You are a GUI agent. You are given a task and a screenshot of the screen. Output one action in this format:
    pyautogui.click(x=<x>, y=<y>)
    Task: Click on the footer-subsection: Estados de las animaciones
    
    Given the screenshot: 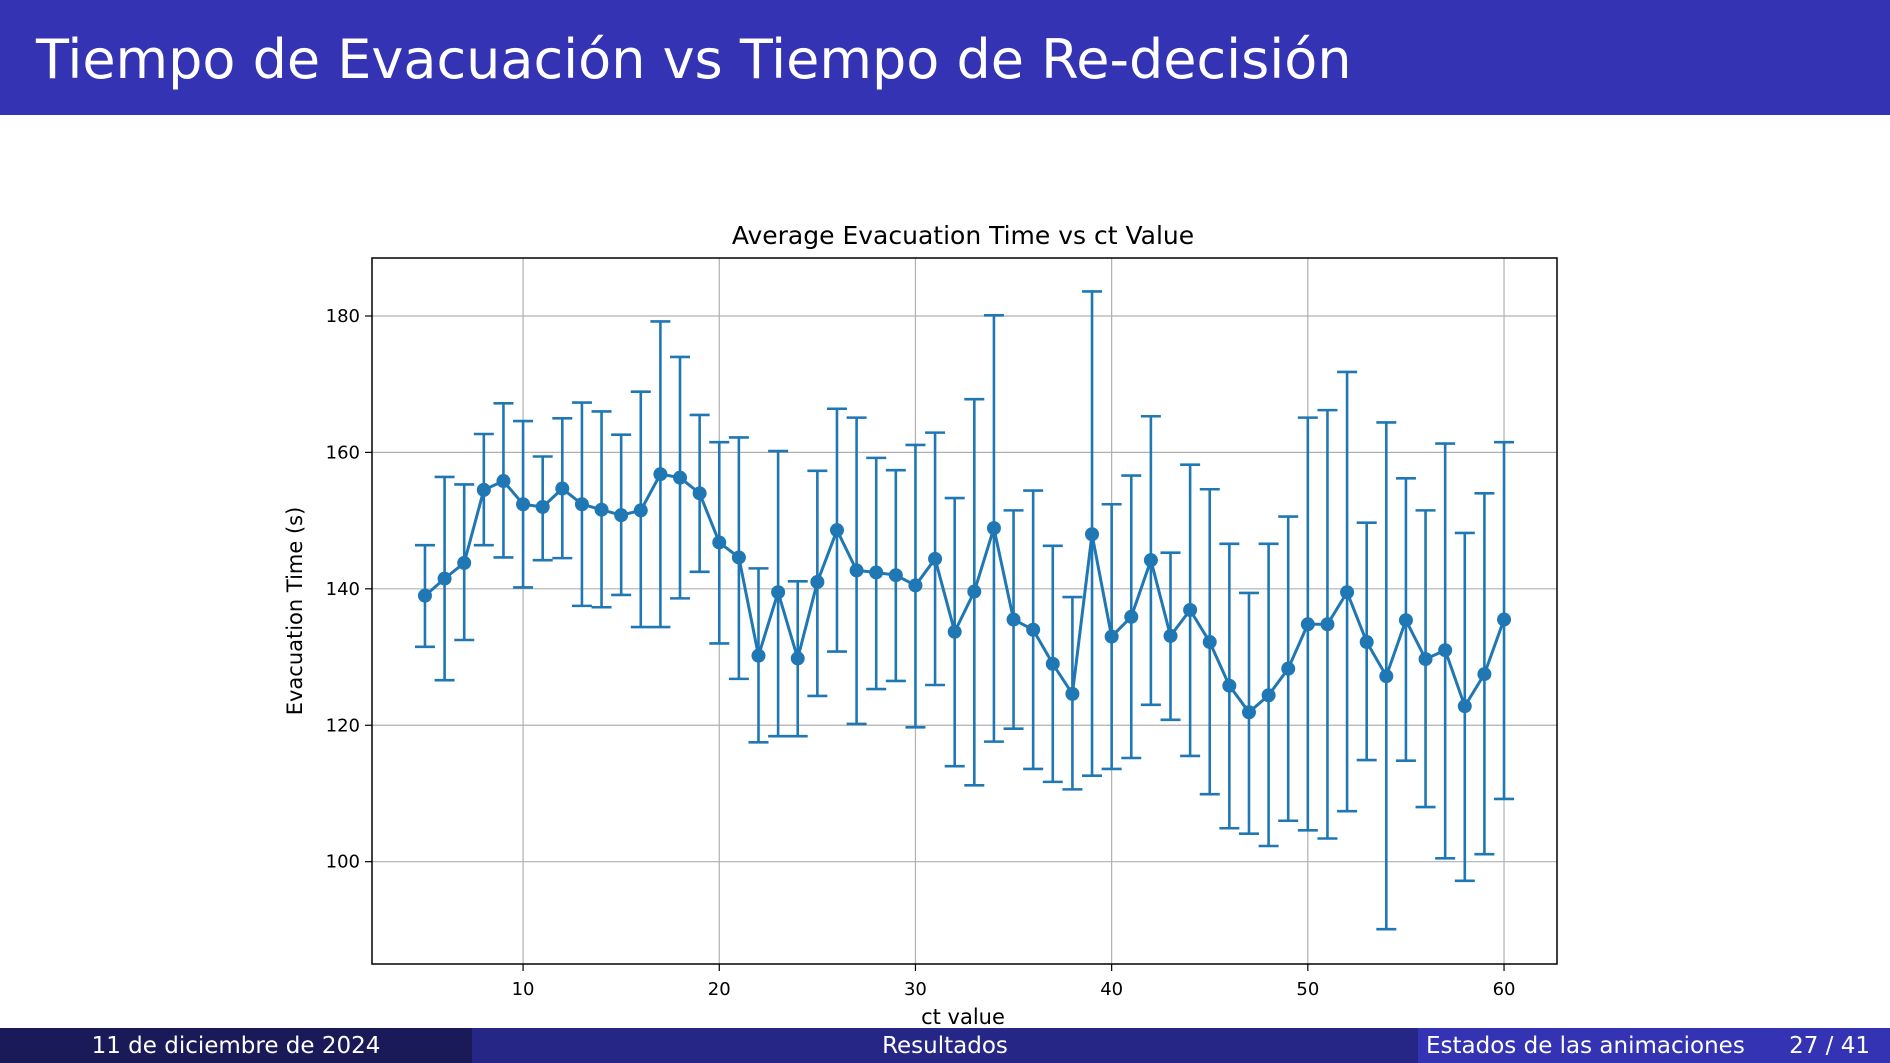 What is the action you would take?
    pyautogui.click(x=1585, y=1045)
    